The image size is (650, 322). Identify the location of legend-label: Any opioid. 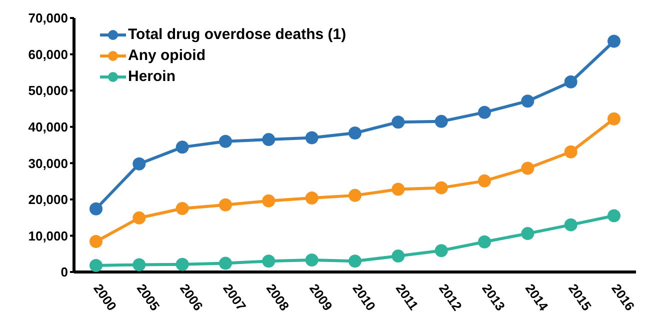
(167, 56).